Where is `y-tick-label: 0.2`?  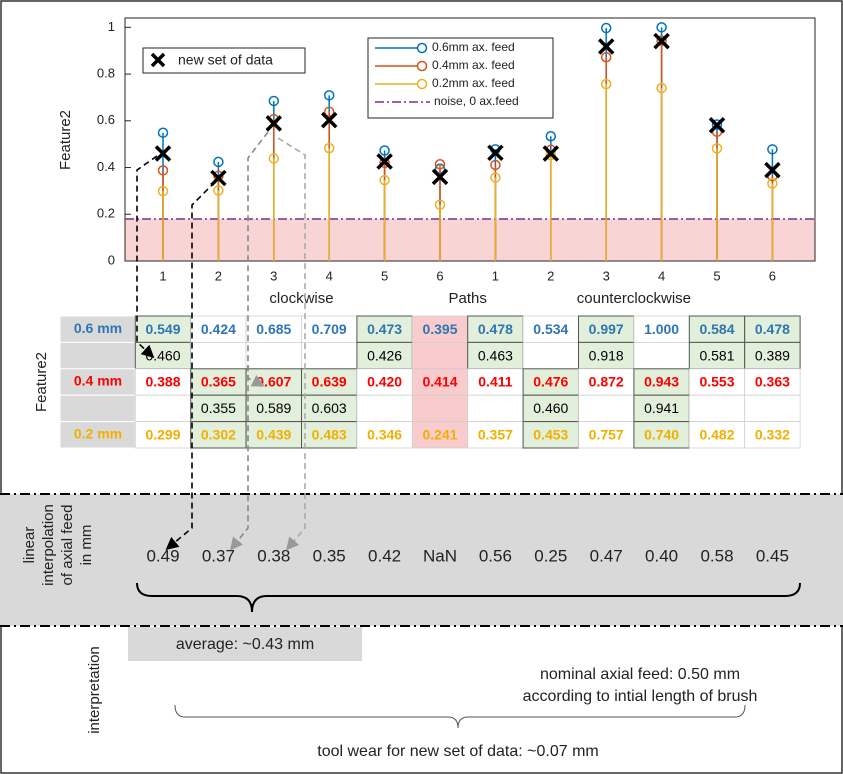 y-tick-label: 0.2 is located at coordinates (106, 213).